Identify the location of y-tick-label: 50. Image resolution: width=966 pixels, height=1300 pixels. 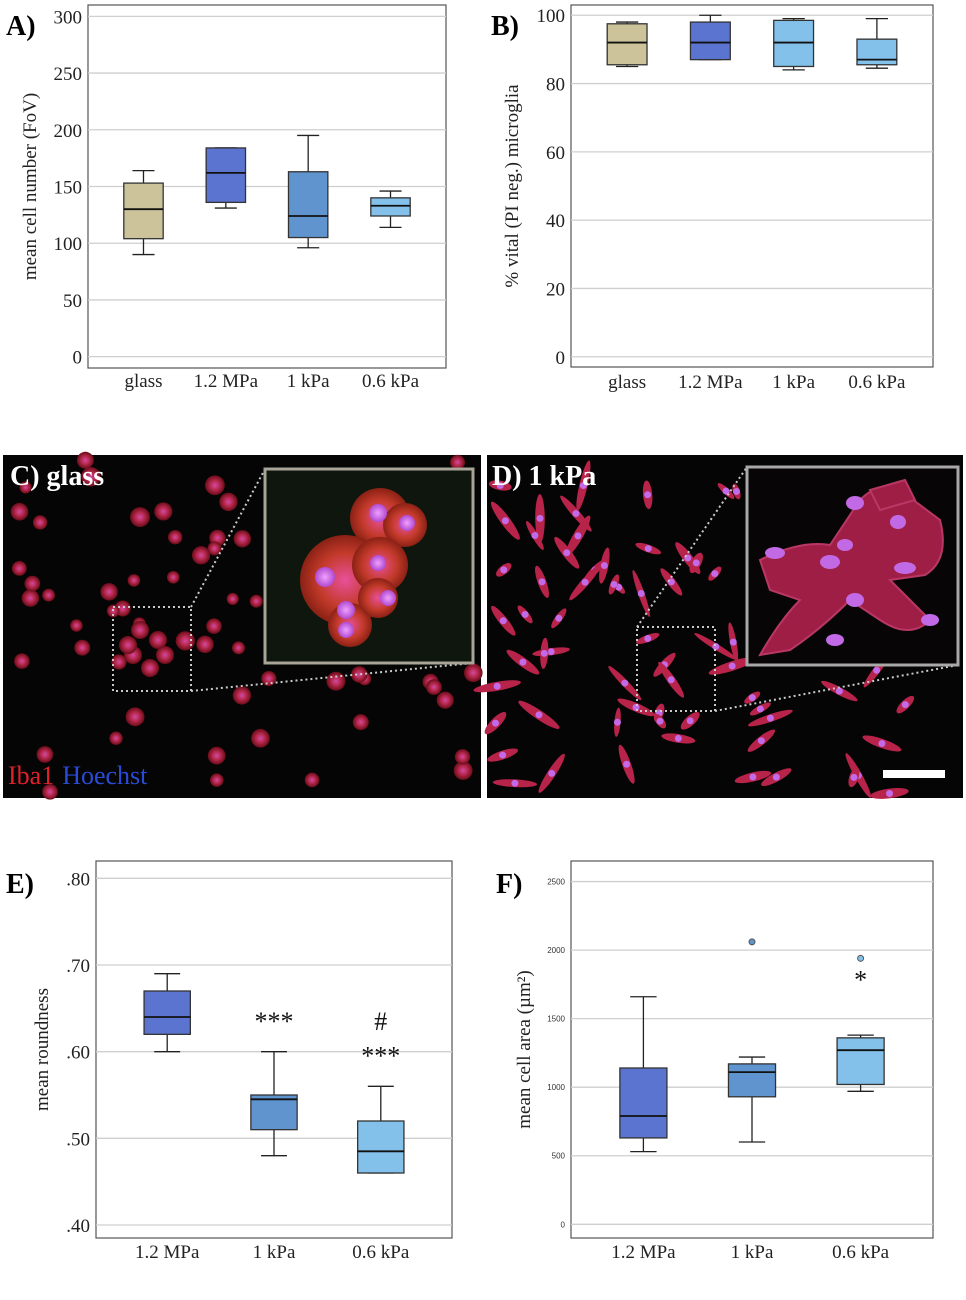
(72, 301).